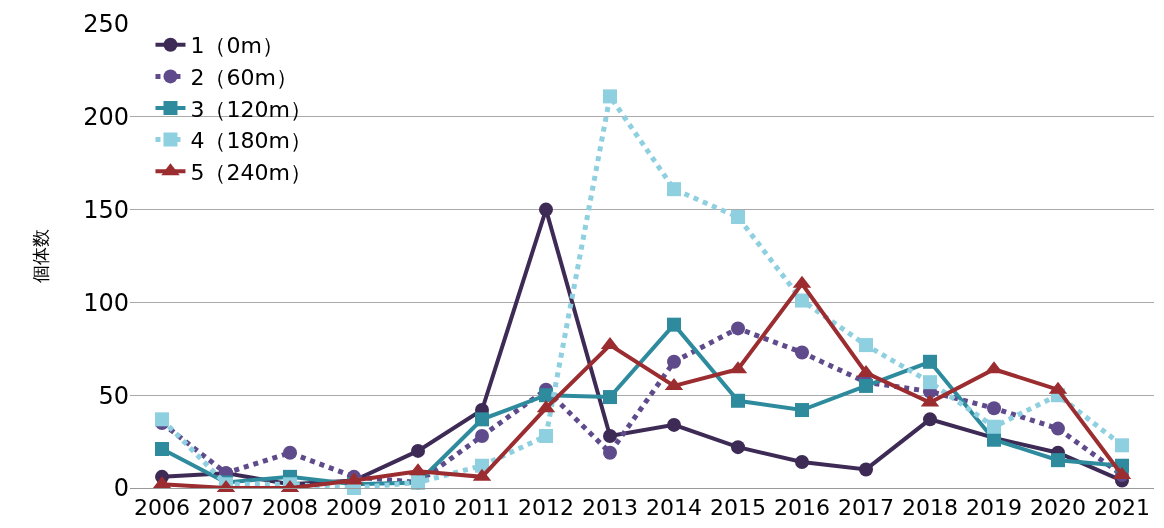 This screenshot has width=1164, height=528. Describe the element at coordinates (546, 508) in the screenshot. I see `x-tick-label: 2012` at that location.